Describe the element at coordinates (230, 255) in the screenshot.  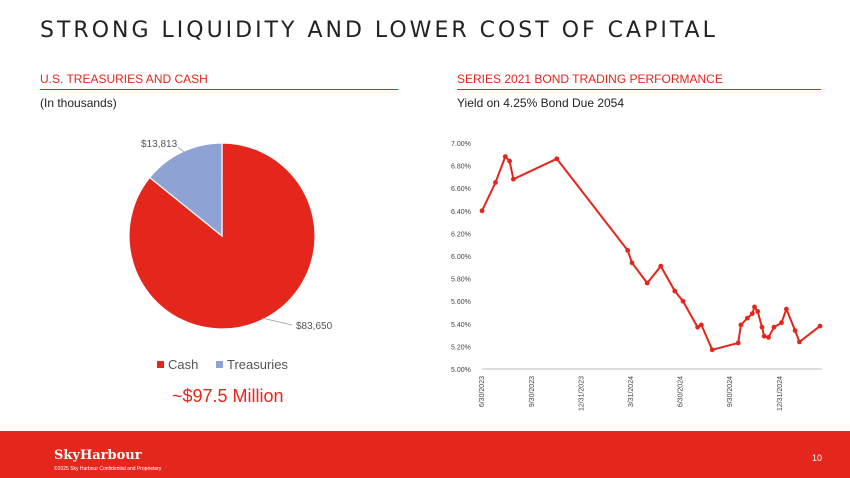
I see `pie-chart: $13,813 $83,650 Cash Treasuries` at that location.